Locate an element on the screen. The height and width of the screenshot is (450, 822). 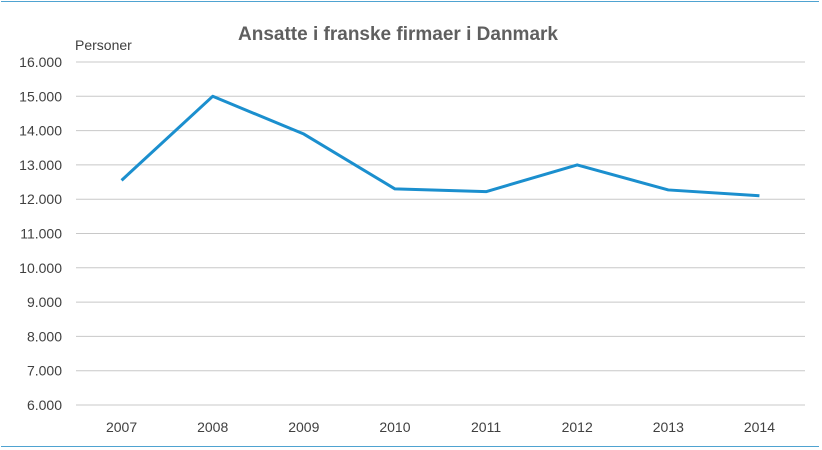
y-tick-label: 12.000 is located at coordinates (40, 199).